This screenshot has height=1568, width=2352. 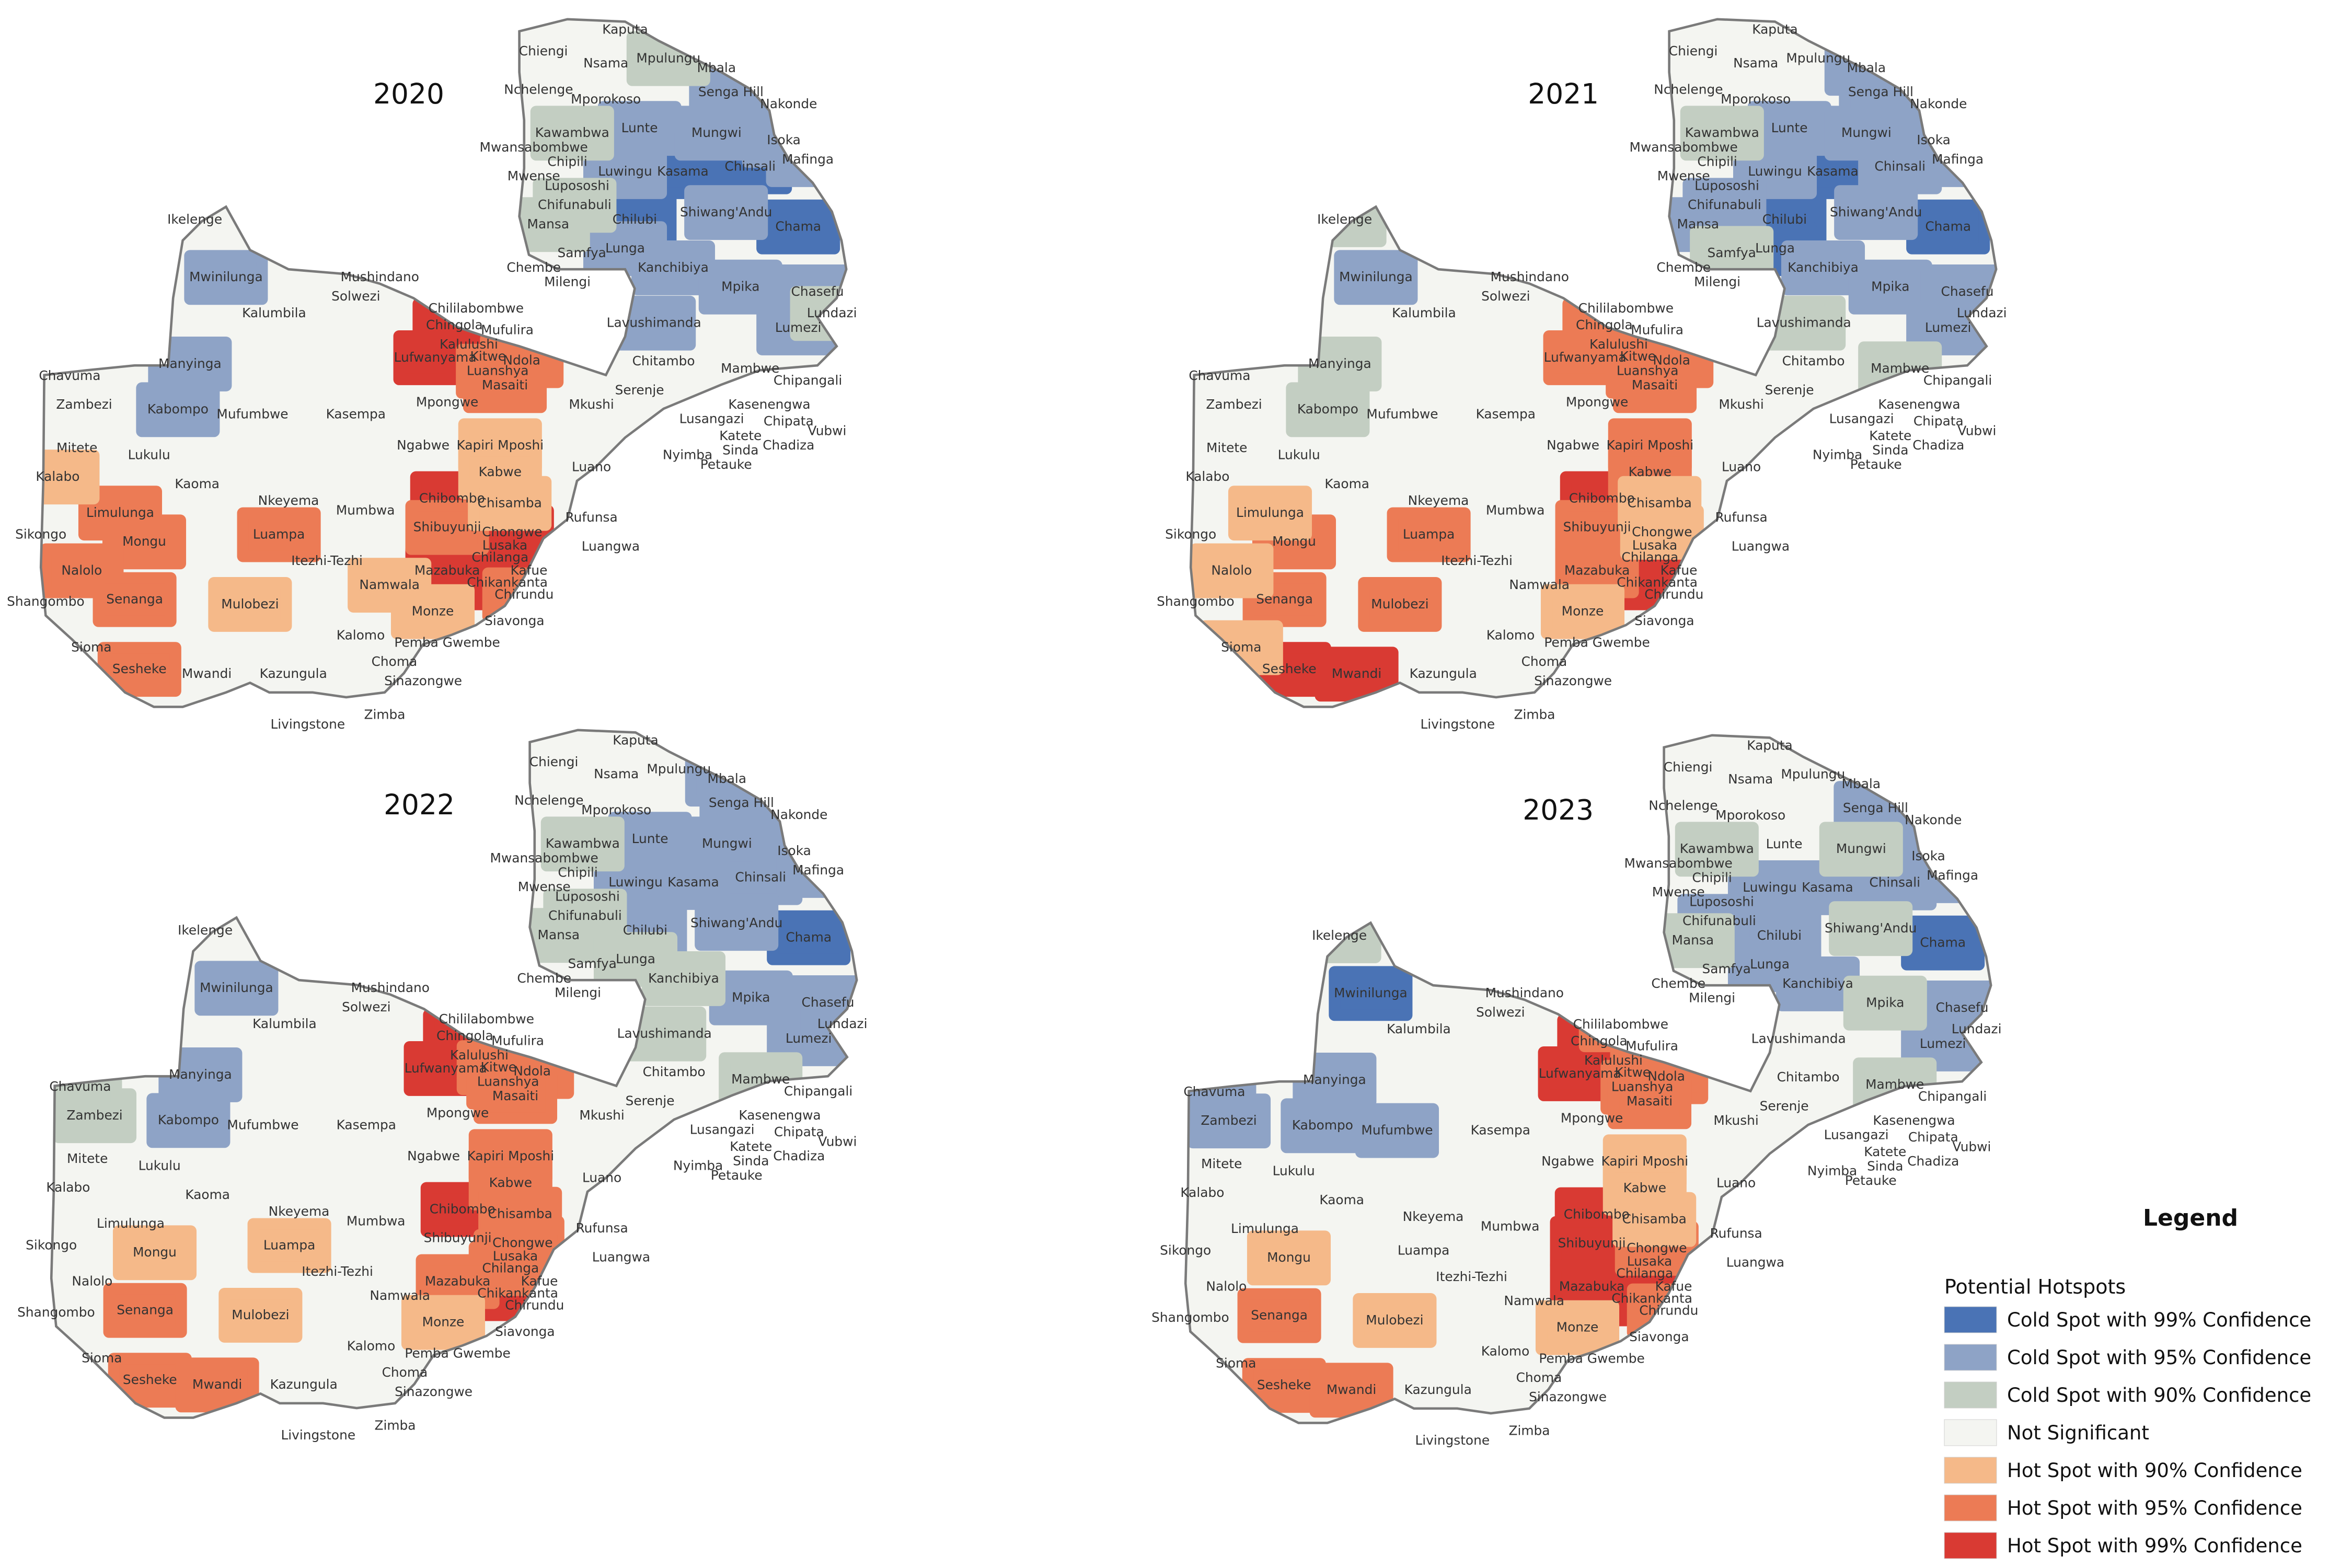 What do you see at coordinates (469, 344) in the screenshot?
I see `district-label: Kalulushi` at bounding box center [469, 344].